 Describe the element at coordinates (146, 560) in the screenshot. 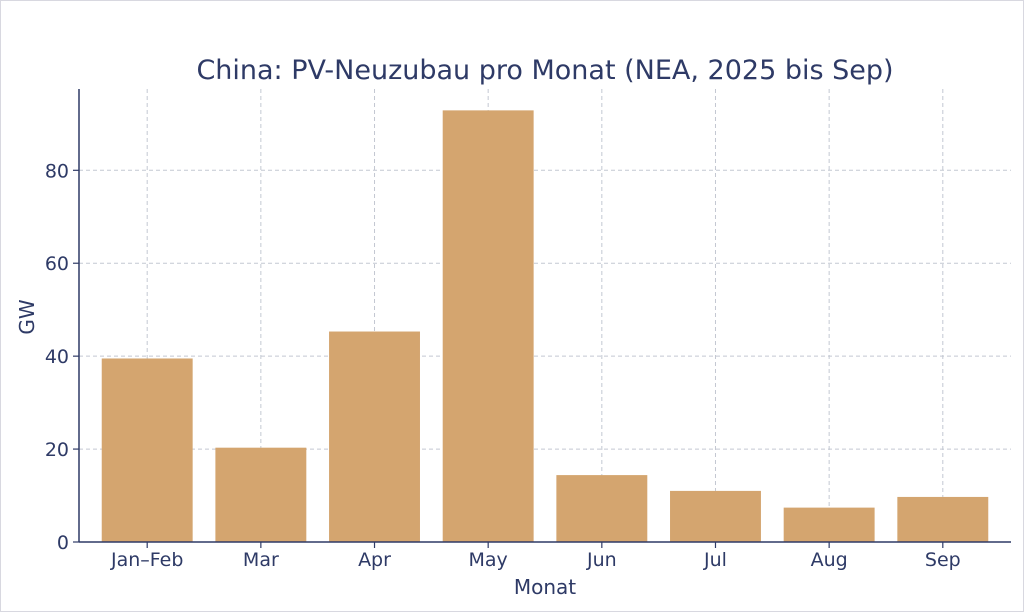

I see `x-tick-label-0: Jan–Feb` at that location.